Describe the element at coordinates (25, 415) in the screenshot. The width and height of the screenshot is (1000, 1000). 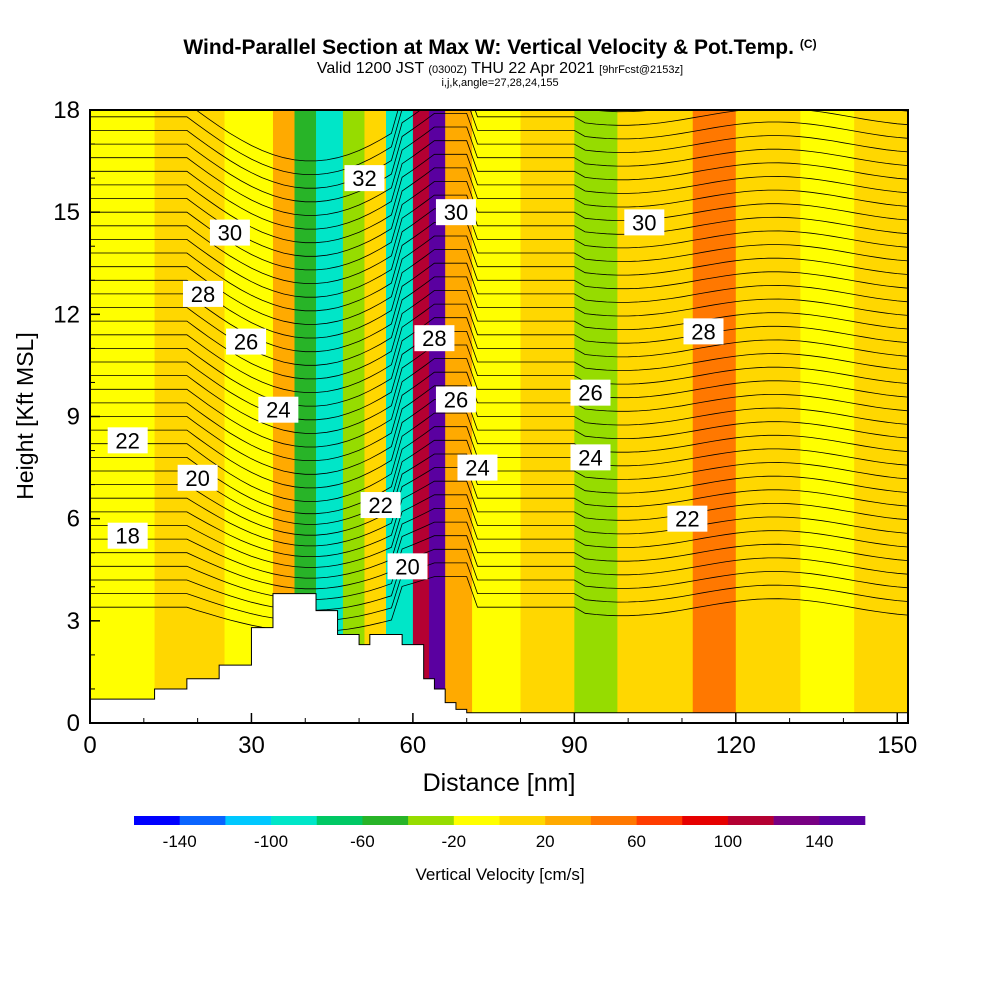
I see `y-axis-label: Height [Kft MSL]` at that location.